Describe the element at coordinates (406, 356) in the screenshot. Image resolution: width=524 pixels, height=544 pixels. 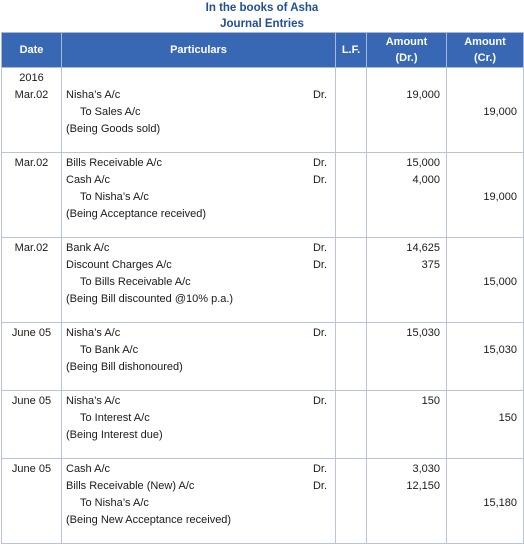
I see `debit-cell: 15,030` at that location.